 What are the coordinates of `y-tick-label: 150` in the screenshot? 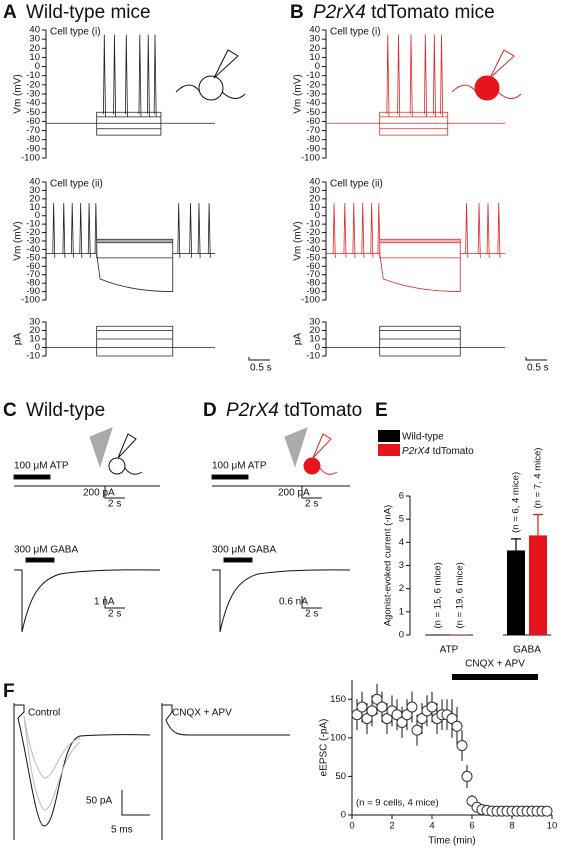 It's located at (338, 699).